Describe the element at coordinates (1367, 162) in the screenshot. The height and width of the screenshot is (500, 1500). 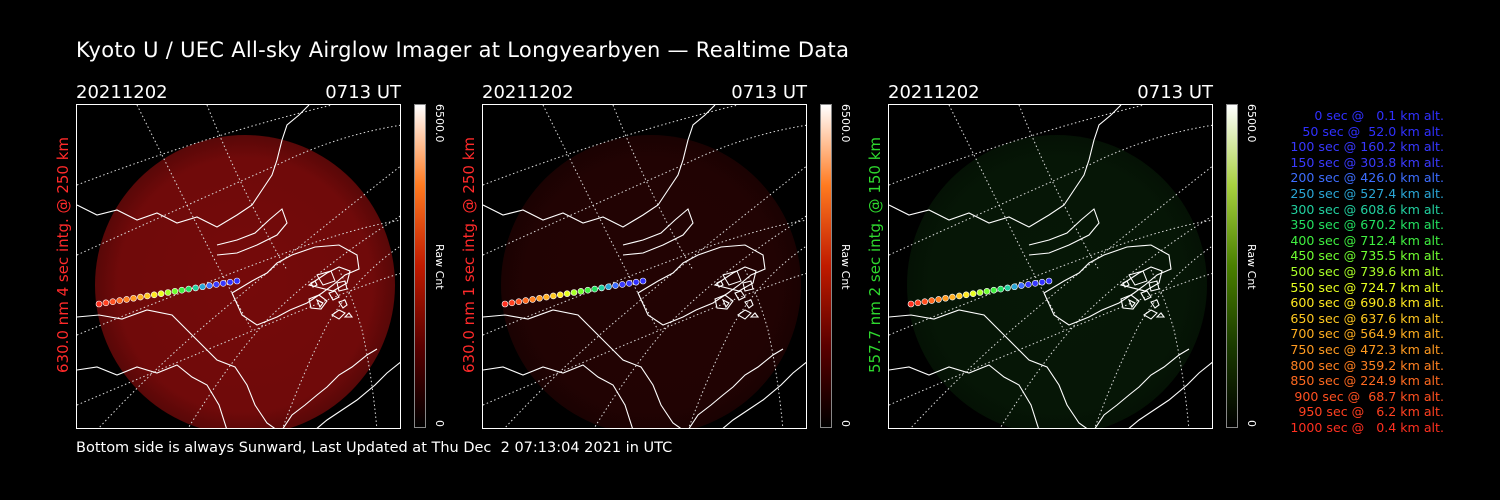
I see `legend-entry: 150 sec @ 303.8 km alt.` at that location.